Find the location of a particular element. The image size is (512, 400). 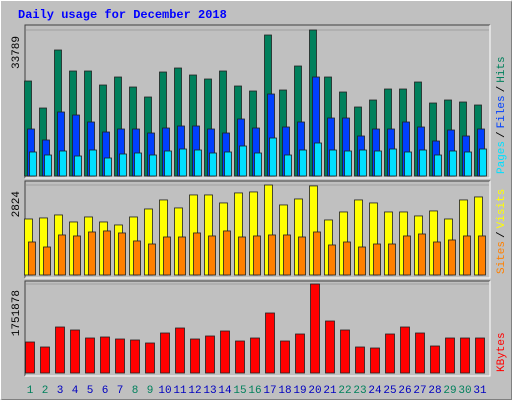

x-tick-label: 22 is located at coordinates (344, 391).